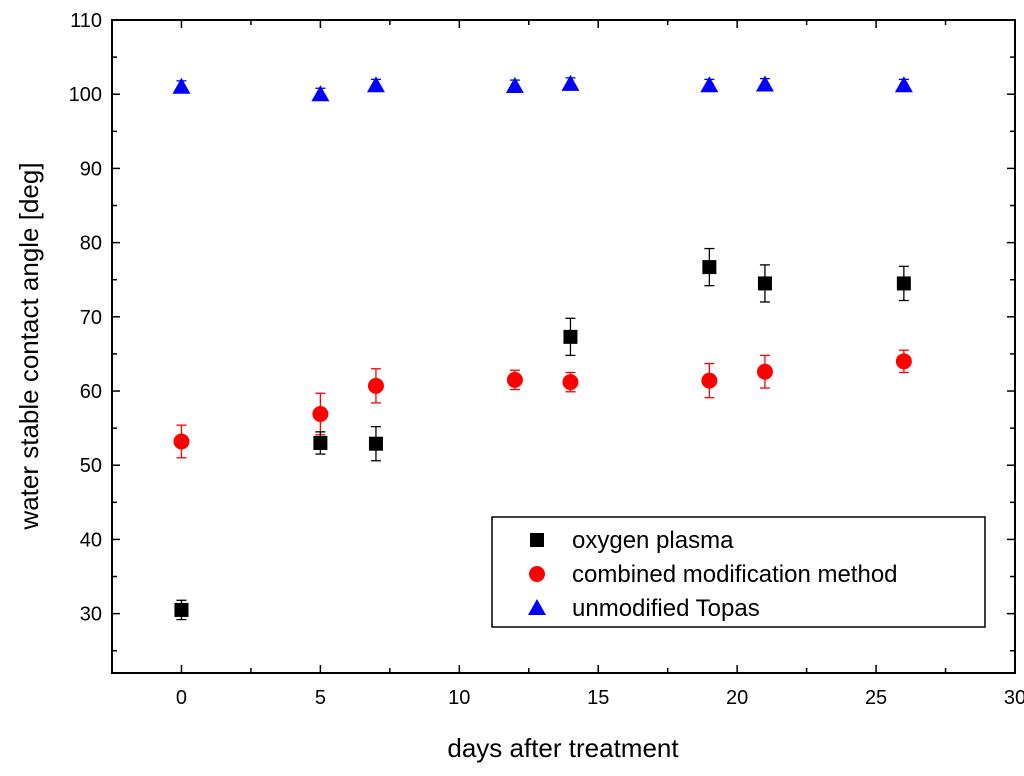  I want to click on legend-box, so click(738, 572).